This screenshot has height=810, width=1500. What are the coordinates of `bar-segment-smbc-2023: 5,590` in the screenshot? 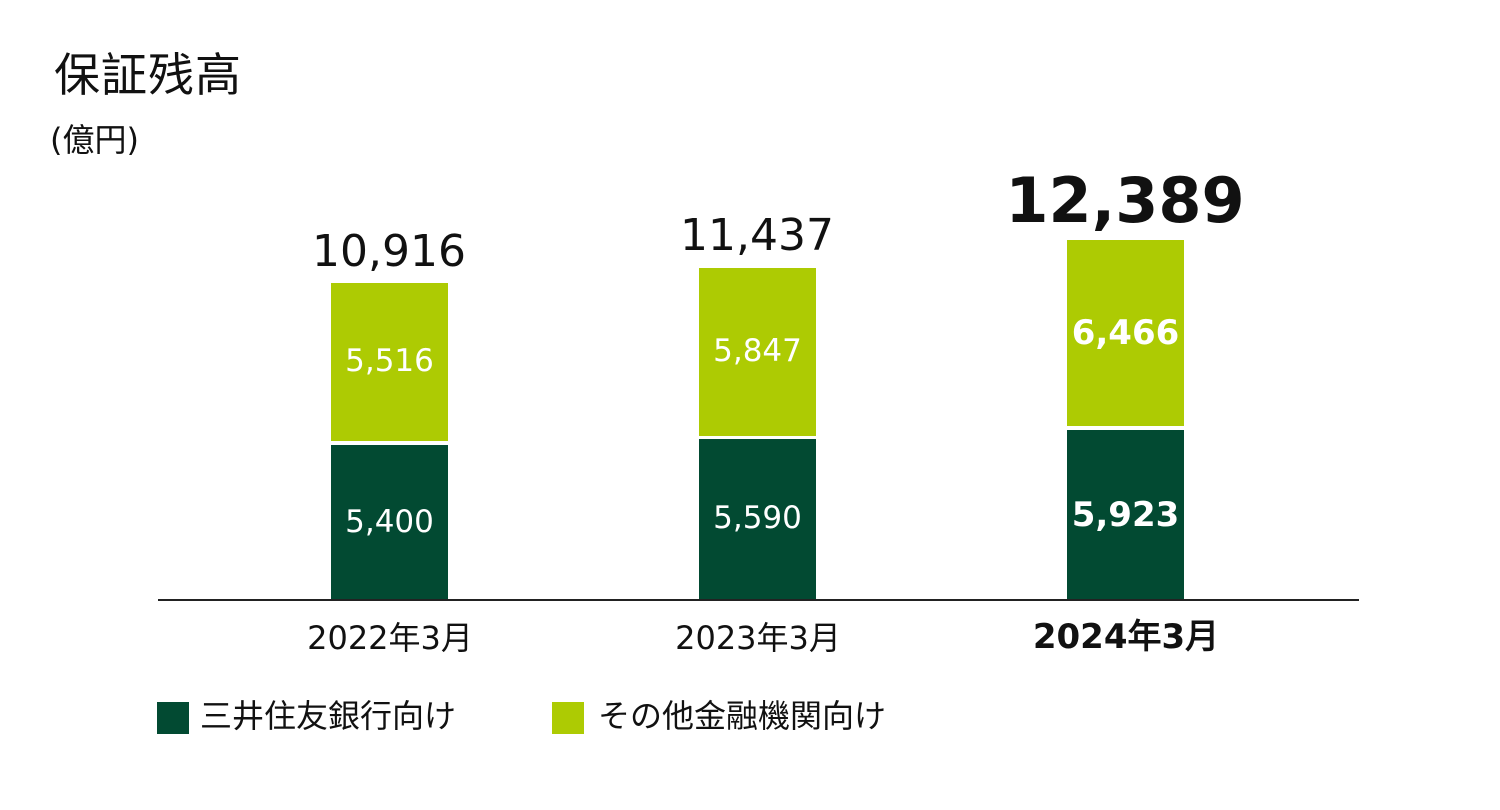 It's located at (757, 519).